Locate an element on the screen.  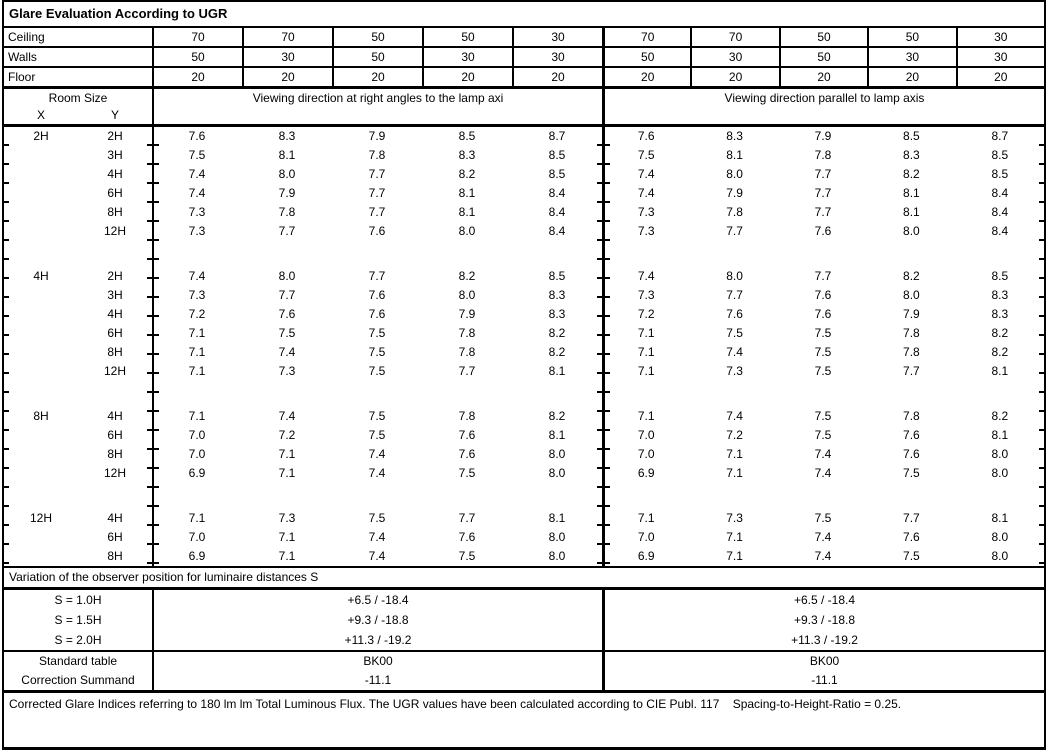
room-y-cell: 6H is located at coordinates (115, 333).